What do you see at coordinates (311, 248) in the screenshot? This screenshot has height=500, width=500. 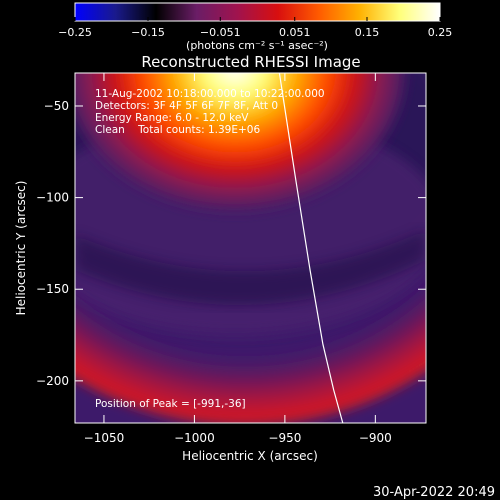 I see `solar-limb-curve` at bounding box center [311, 248].